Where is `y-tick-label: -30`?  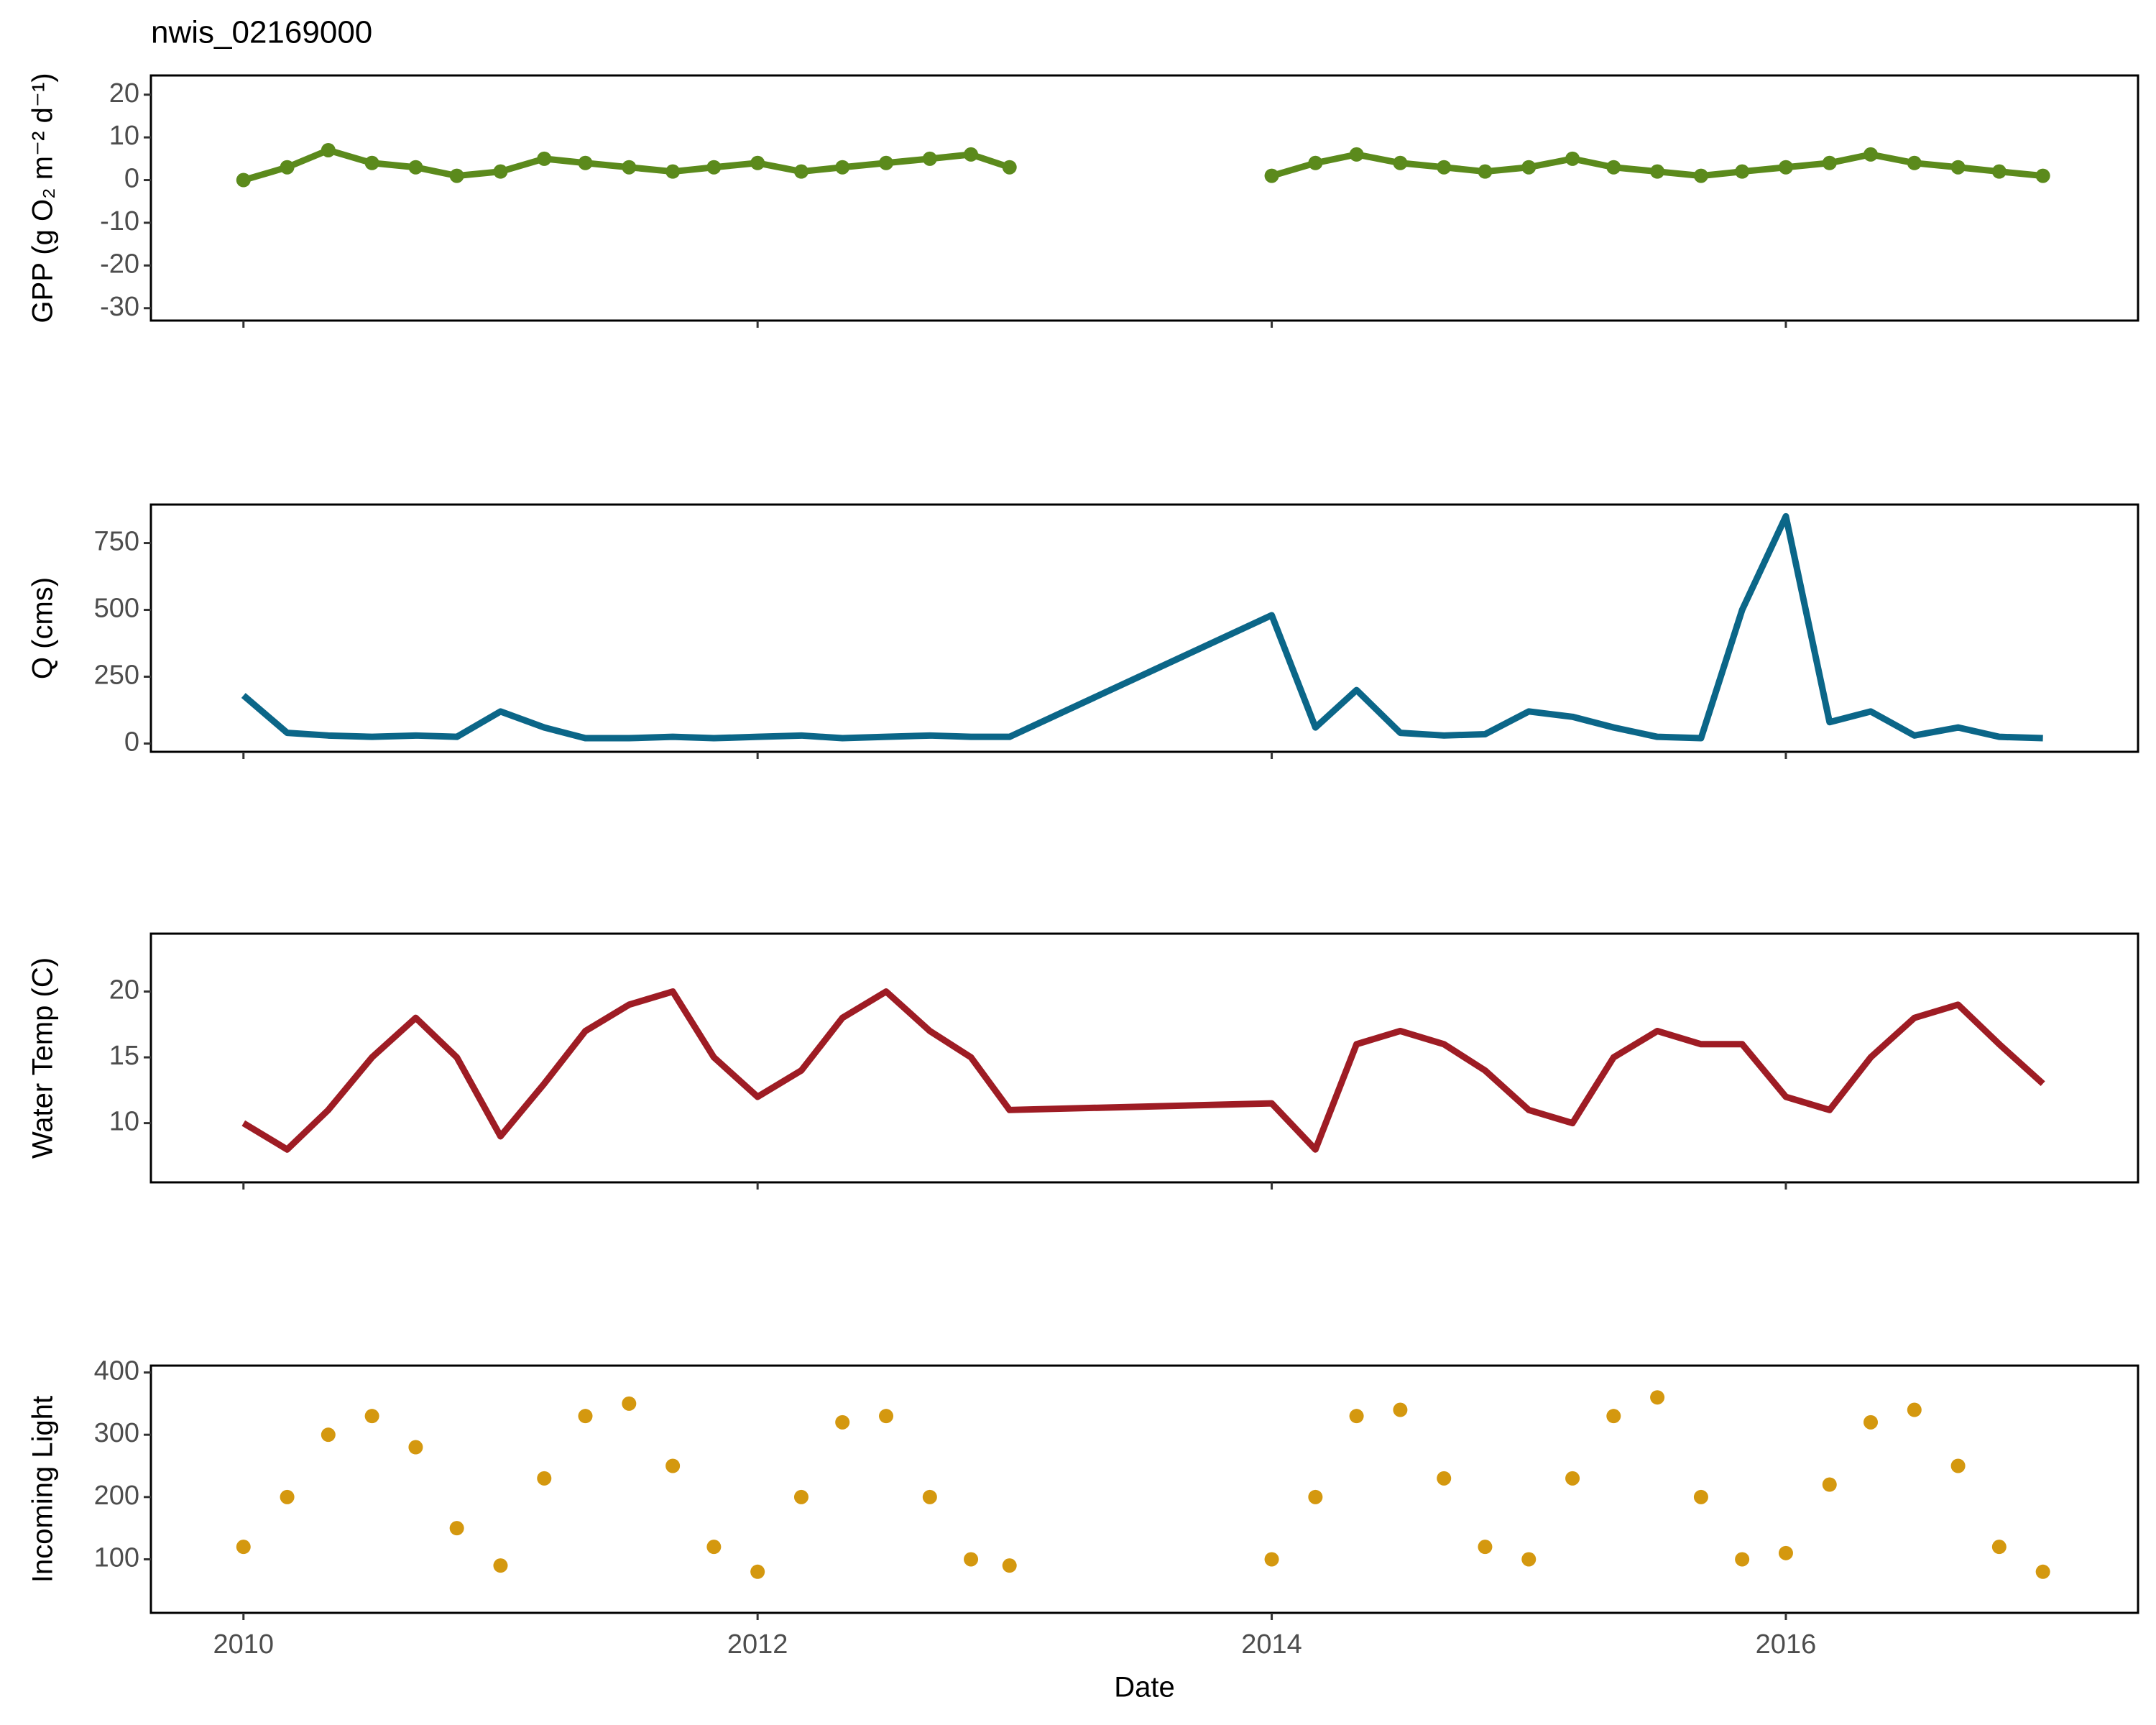
y-tick-label: -30 is located at coordinates (120, 307).